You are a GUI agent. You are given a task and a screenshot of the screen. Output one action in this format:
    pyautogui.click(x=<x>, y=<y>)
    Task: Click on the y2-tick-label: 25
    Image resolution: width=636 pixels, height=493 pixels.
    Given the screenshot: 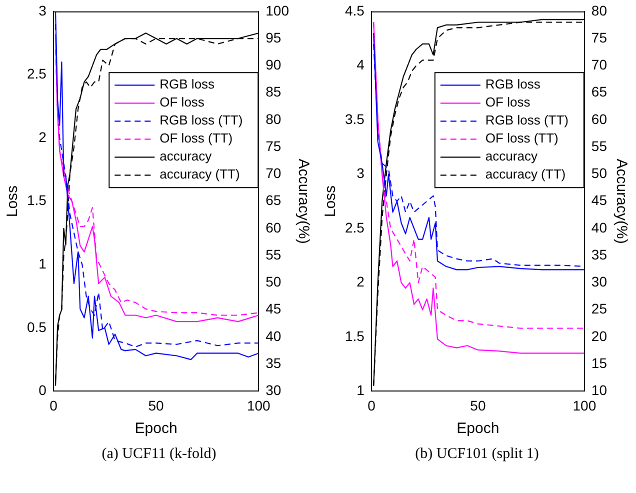 What is the action you would take?
    pyautogui.click(x=599, y=308)
    